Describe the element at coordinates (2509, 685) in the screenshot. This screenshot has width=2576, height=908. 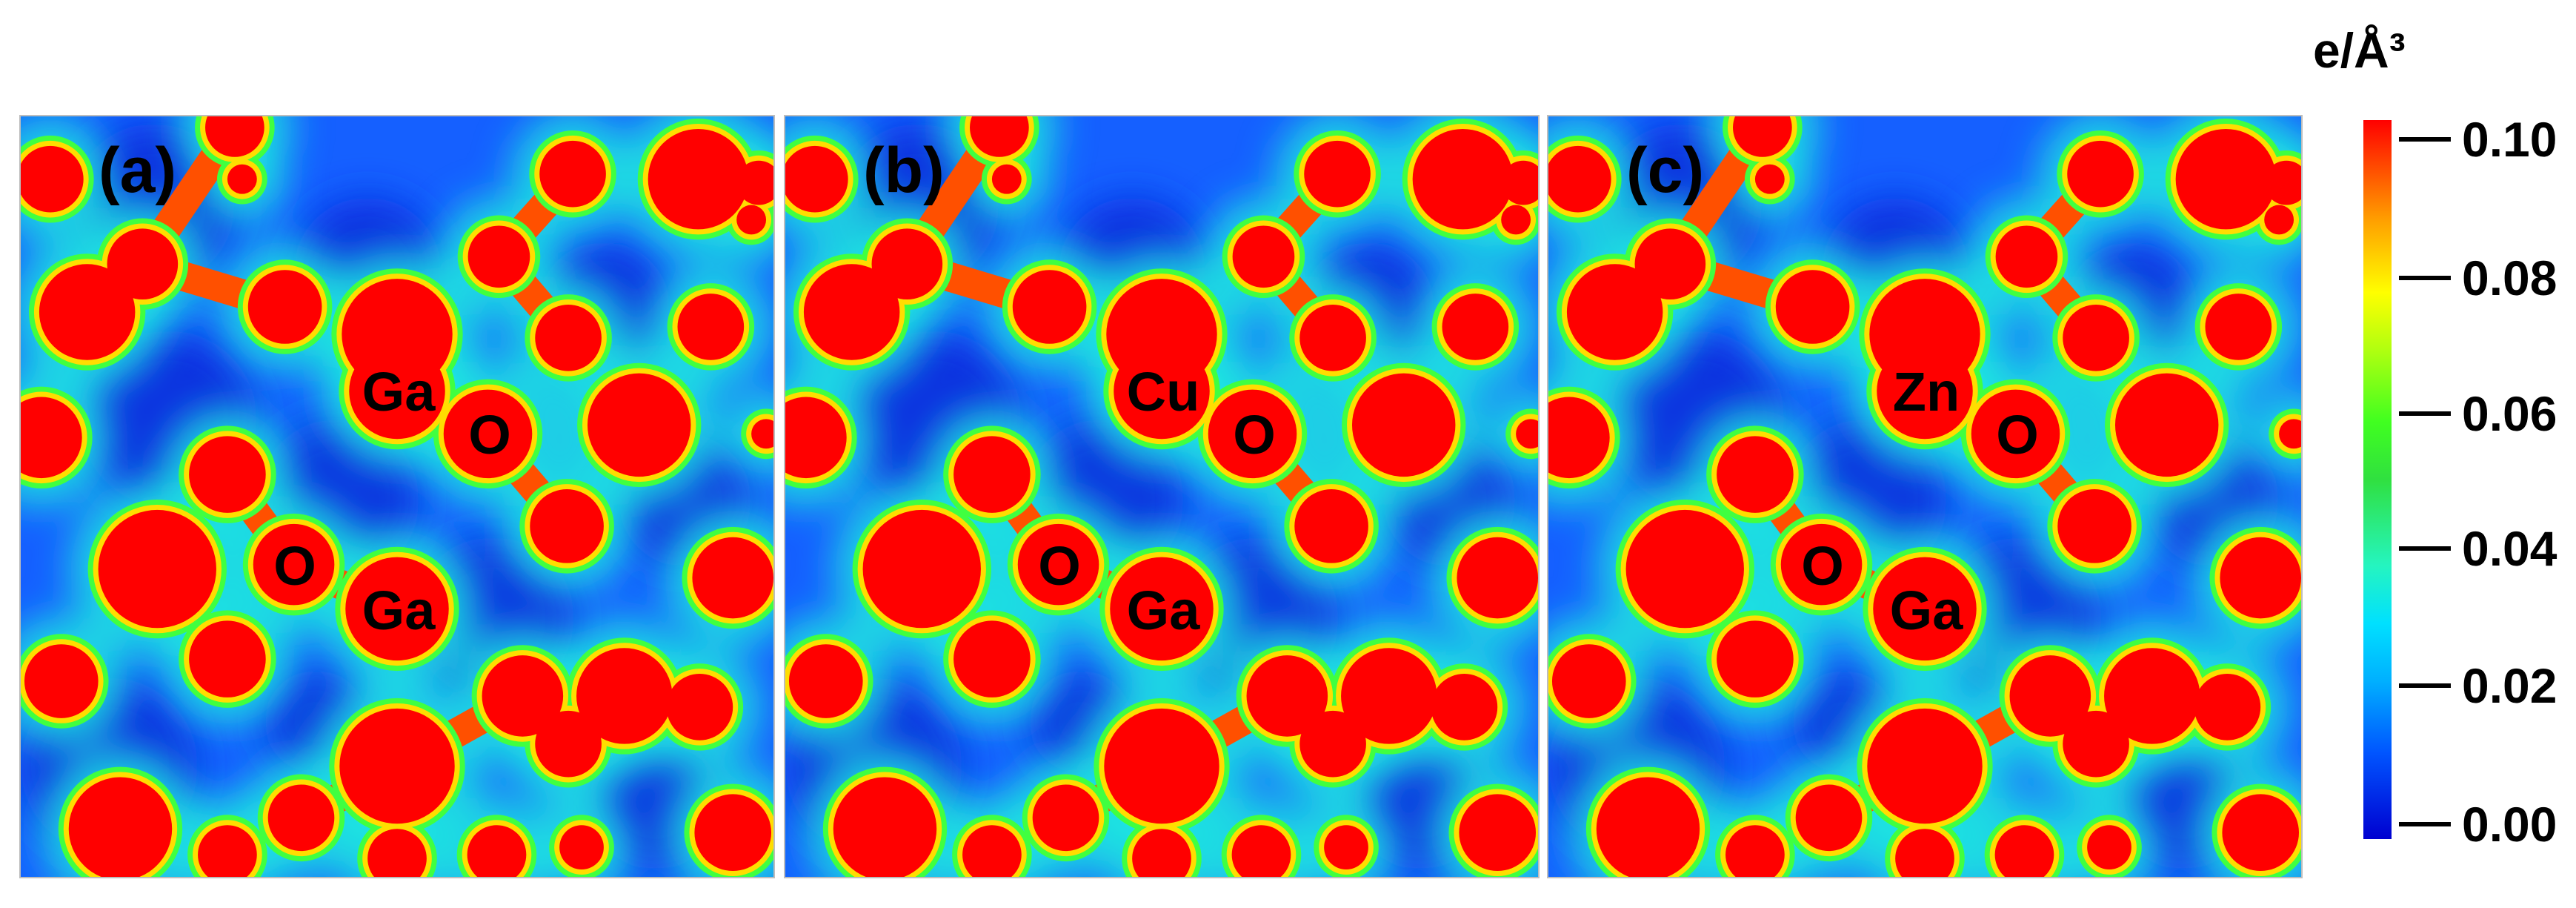
I see `colorbar-tick-label: 0.02` at that location.